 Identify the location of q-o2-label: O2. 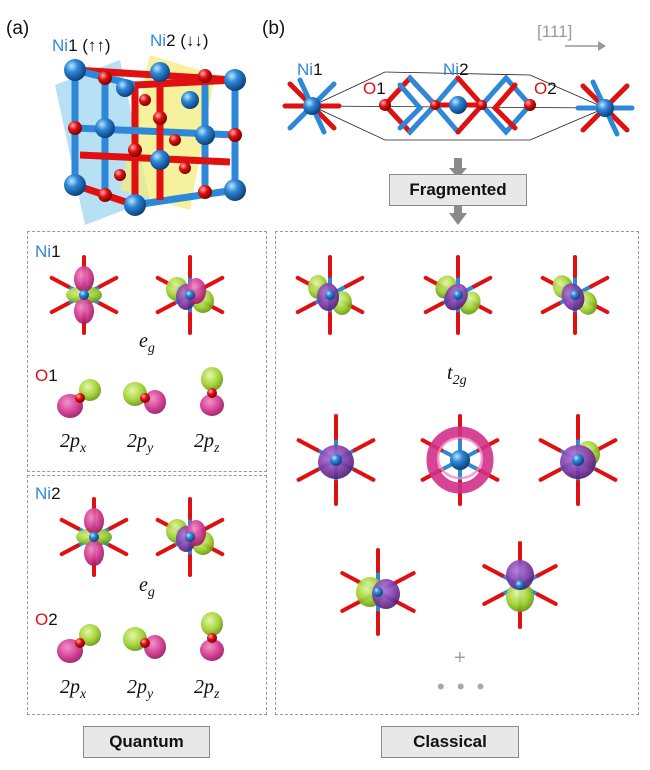
(46, 619).